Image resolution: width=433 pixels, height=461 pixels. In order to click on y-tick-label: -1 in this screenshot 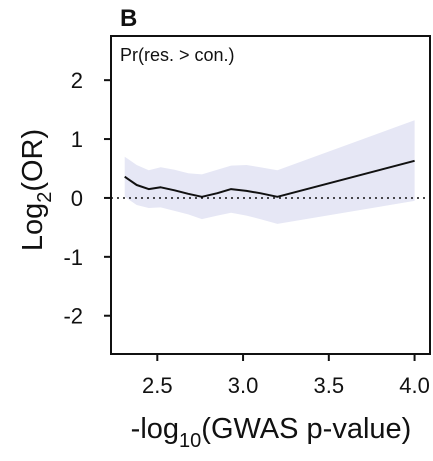, I will do `click(73, 257)`.